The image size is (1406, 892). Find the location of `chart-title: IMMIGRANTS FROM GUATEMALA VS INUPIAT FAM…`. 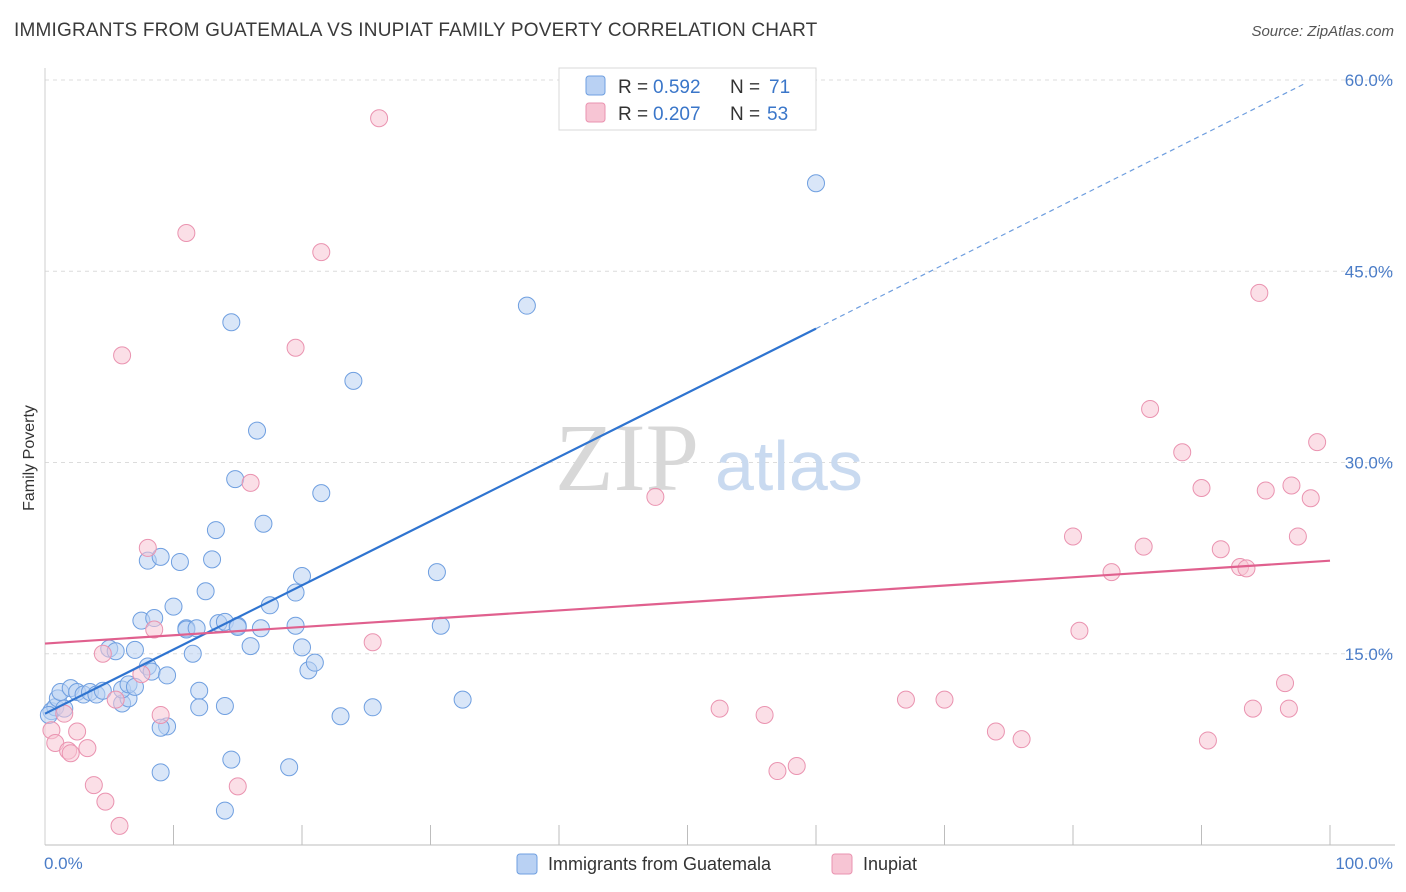

chart-title: IMMIGRANTS FROM GUATEMALA VS INUPIAT FAM… is located at coordinates (416, 30).